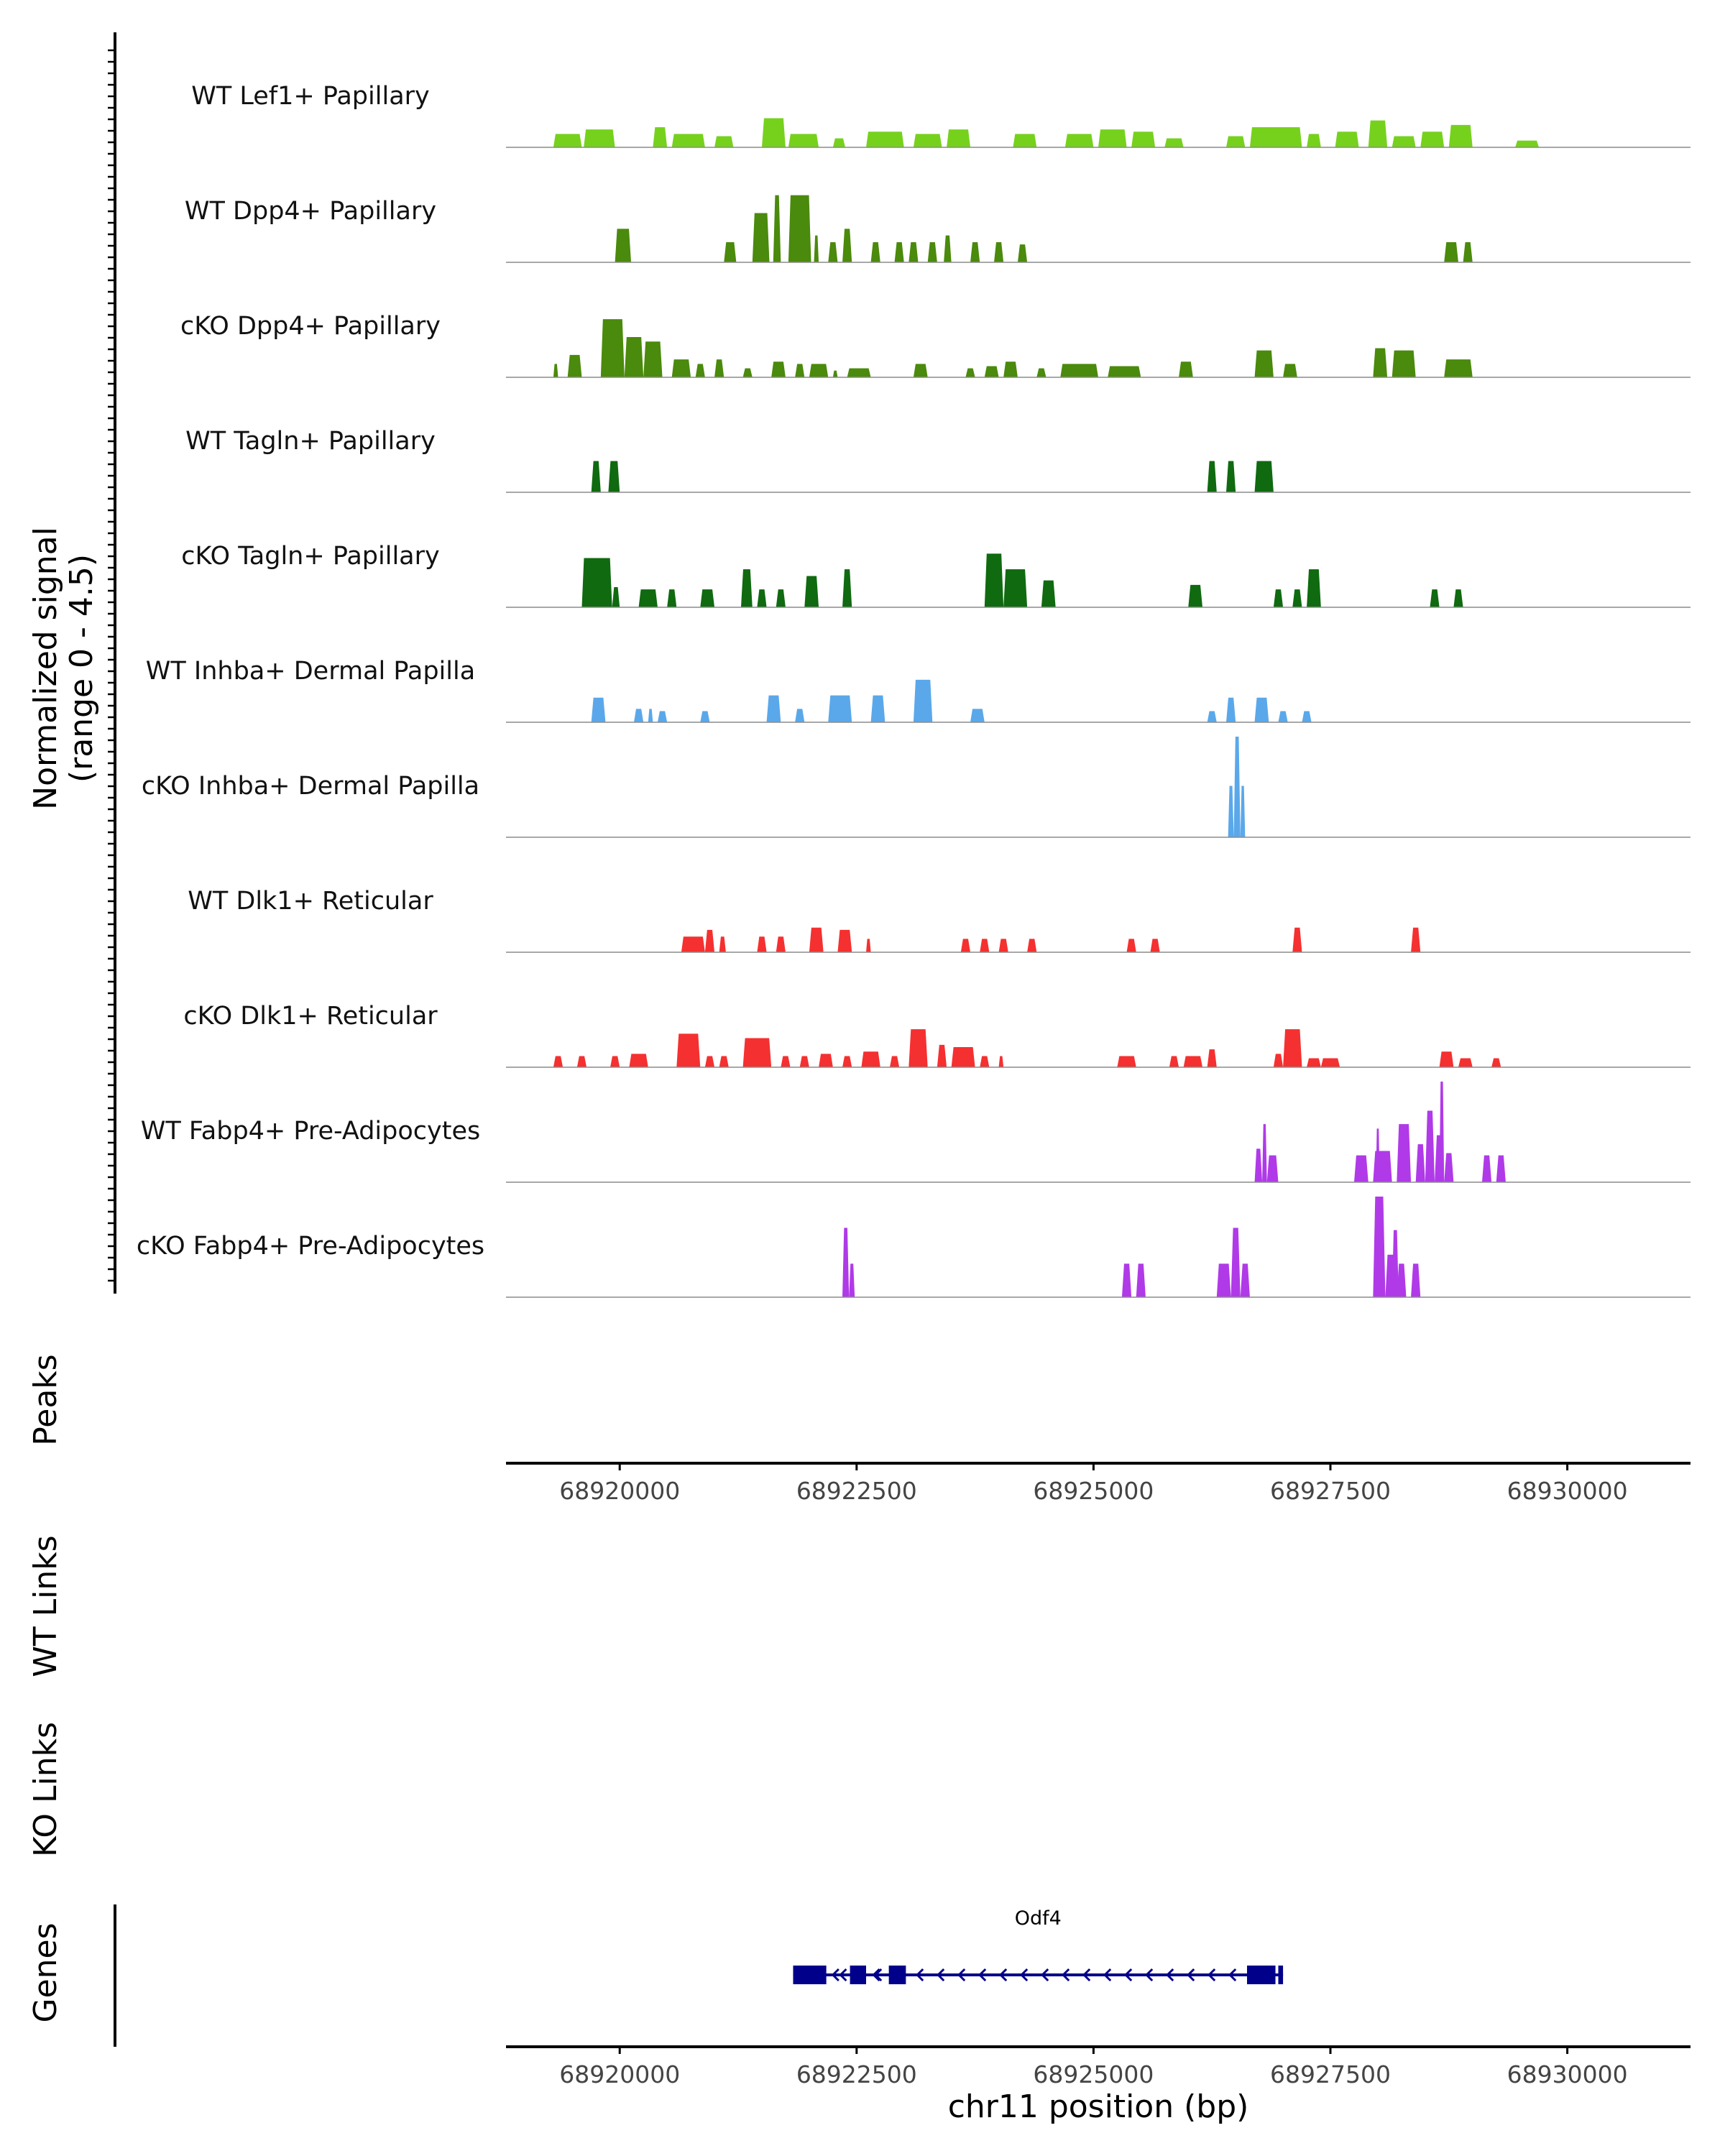  I want to click on track-label: cKO Tagln+ Papillary, so click(310, 556).